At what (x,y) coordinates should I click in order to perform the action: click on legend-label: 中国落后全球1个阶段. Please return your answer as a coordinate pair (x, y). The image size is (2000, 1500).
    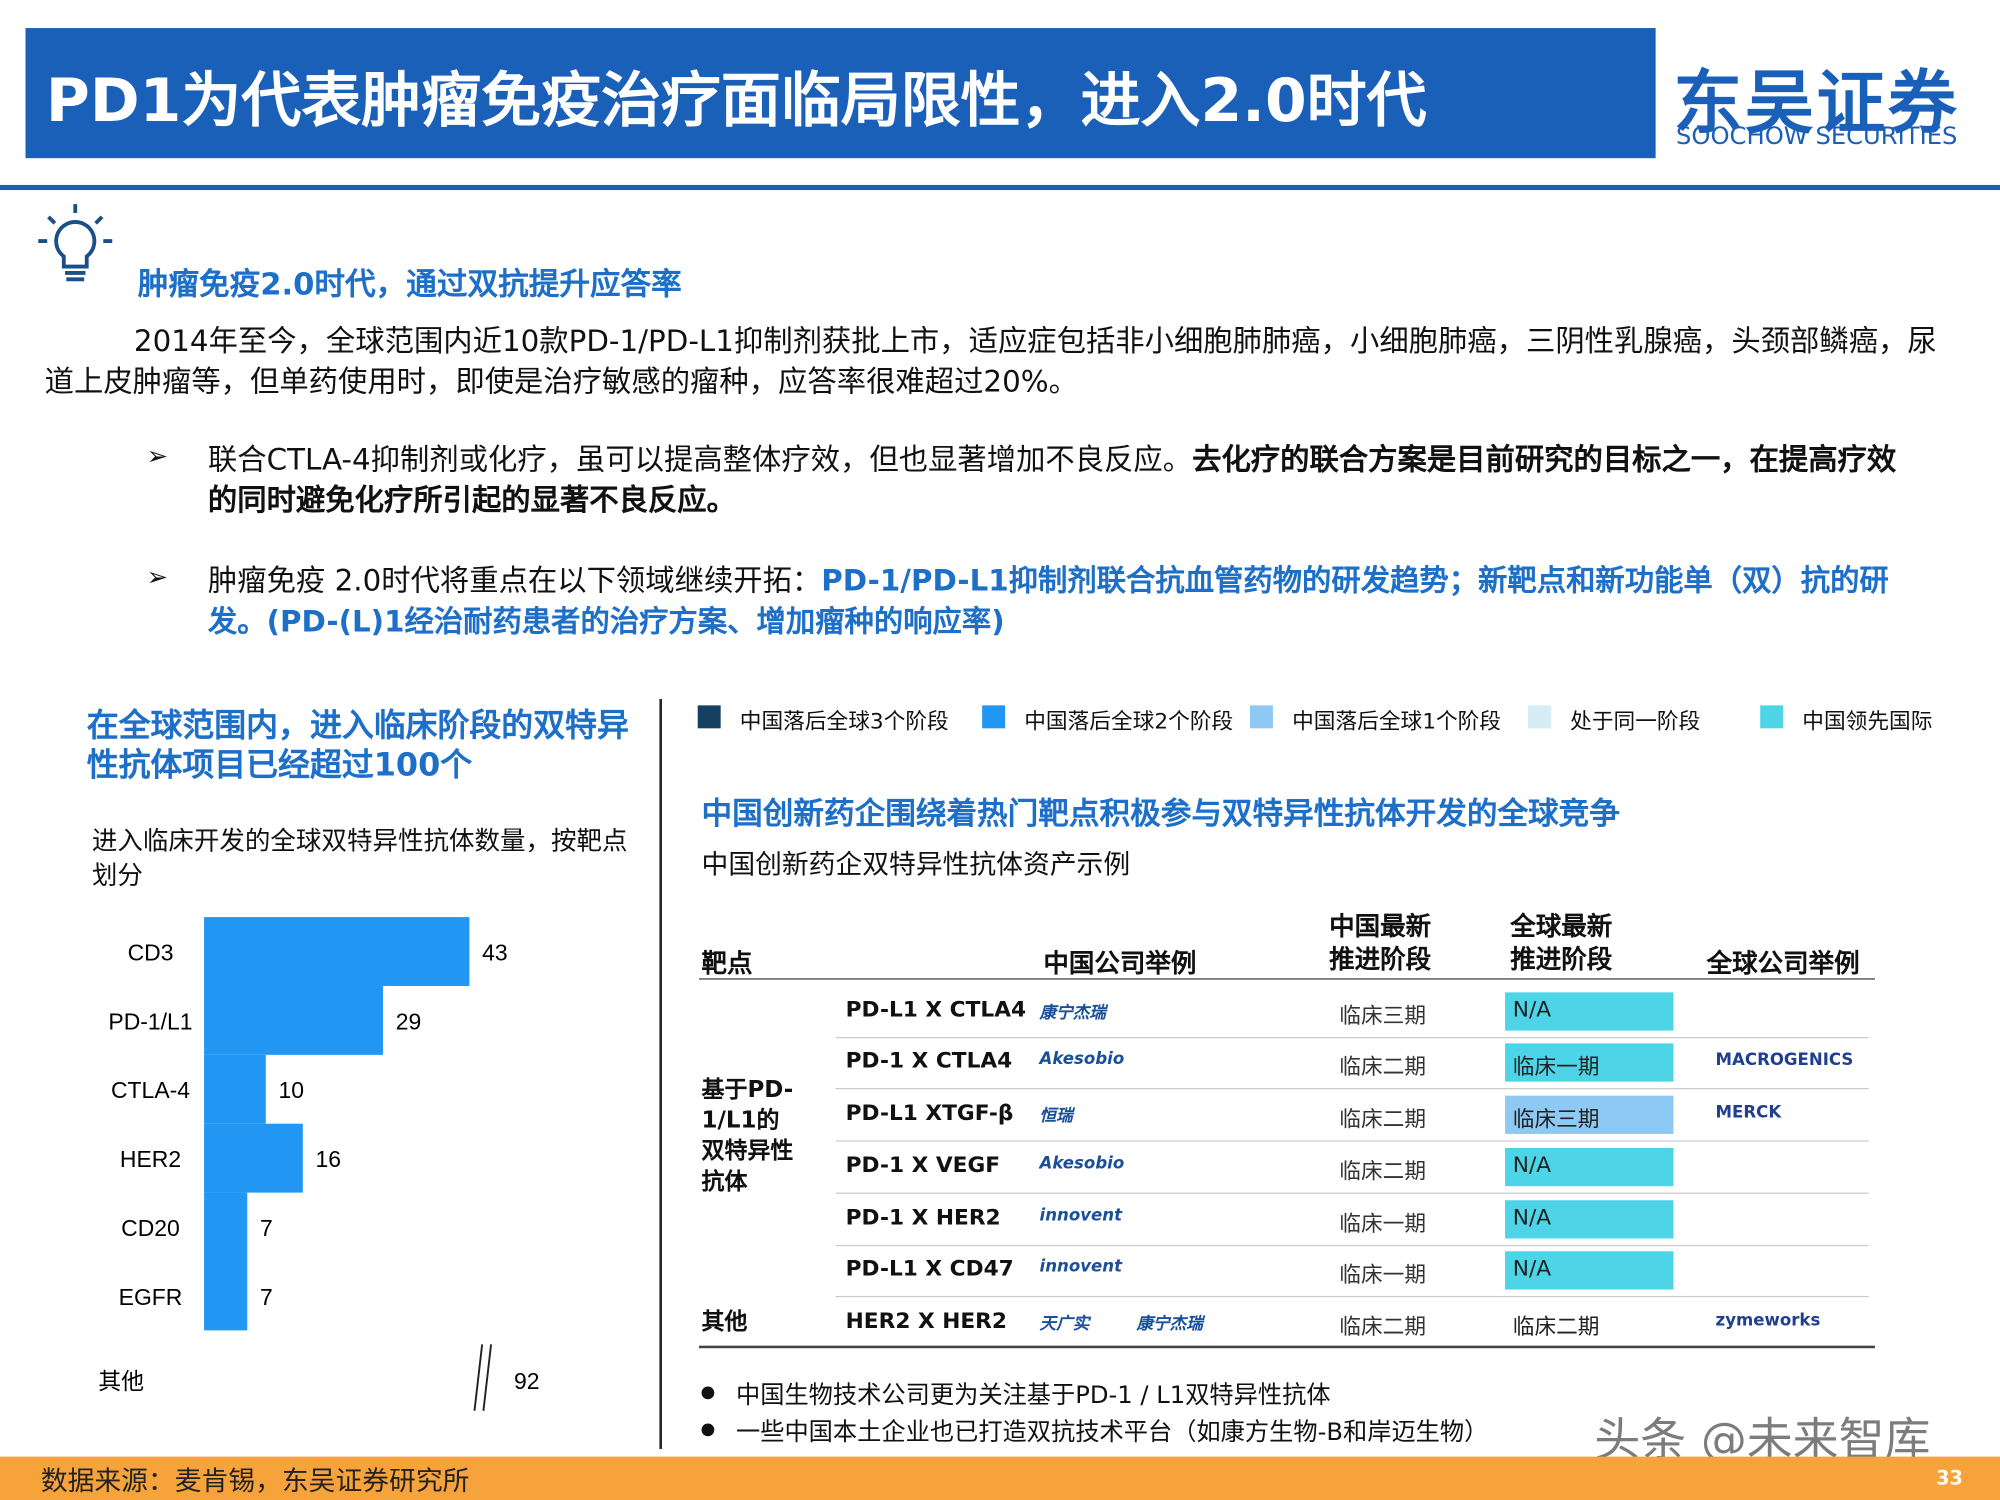
    Looking at the image, I should click on (1397, 722).